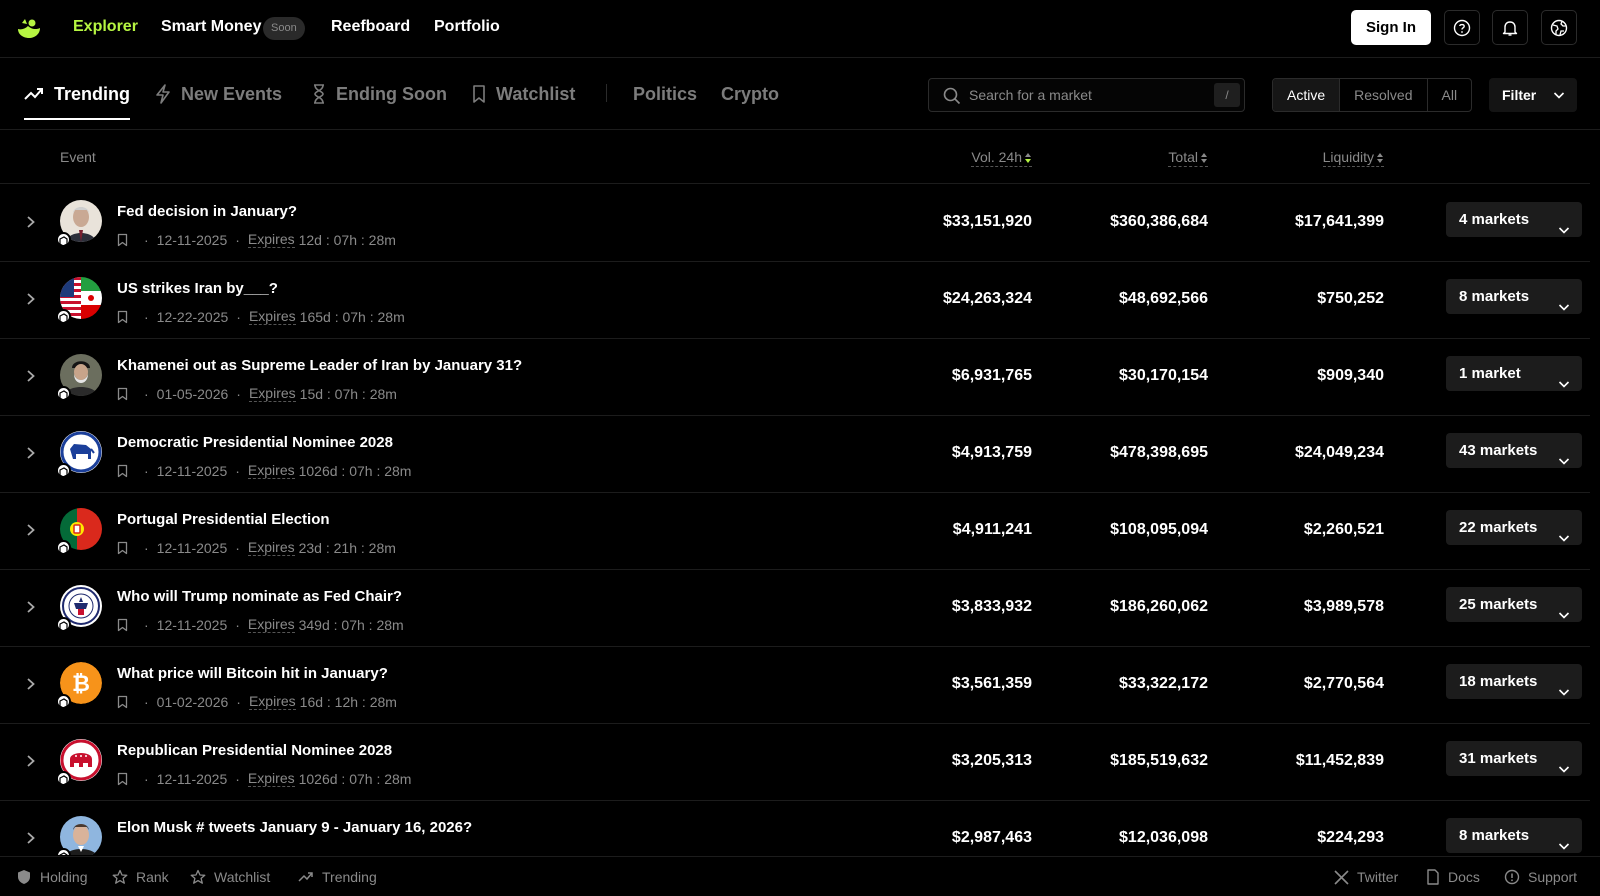 The image size is (1600, 896). I want to click on event-title: Portugal Presidential Election, so click(223, 519).